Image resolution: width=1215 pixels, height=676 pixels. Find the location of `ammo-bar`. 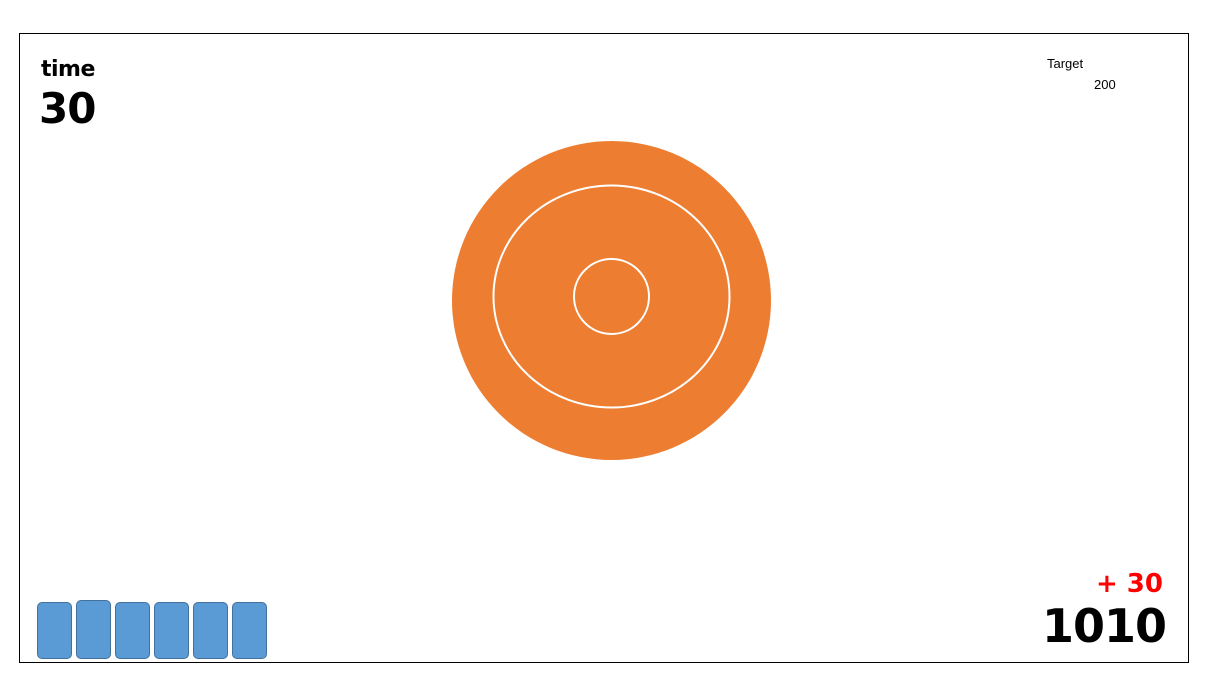

ammo-bar is located at coordinates (152, 629).